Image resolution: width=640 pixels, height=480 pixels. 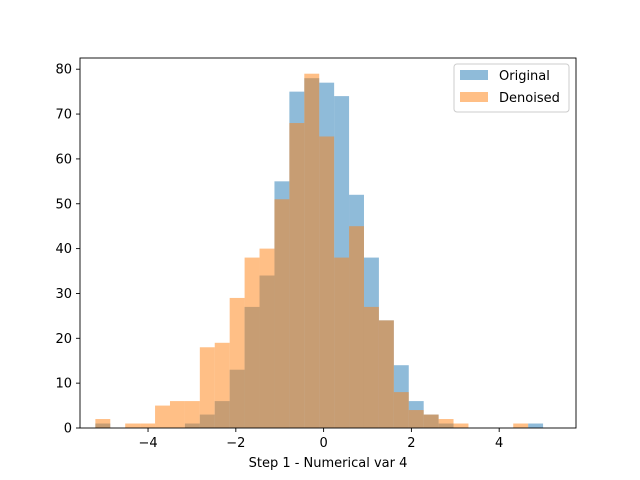 What do you see at coordinates (524, 76) in the screenshot?
I see `legend-label-original: Original` at bounding box center [524, 76].